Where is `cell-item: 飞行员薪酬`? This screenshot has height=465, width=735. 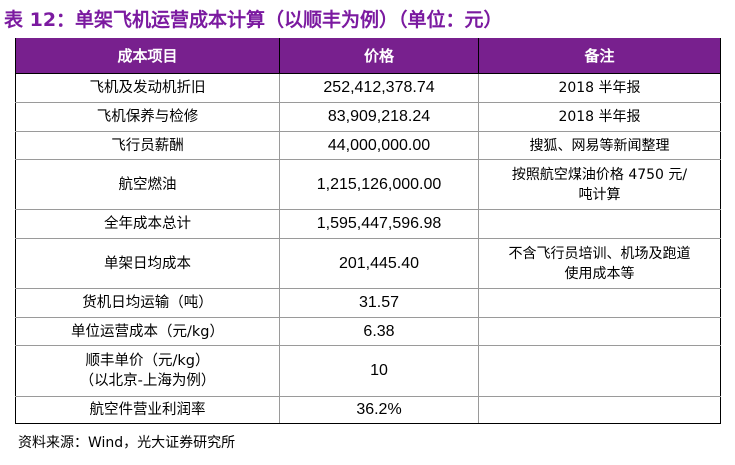 cell-item: 飞行员薪酬 is located at coordinates (147, 145).